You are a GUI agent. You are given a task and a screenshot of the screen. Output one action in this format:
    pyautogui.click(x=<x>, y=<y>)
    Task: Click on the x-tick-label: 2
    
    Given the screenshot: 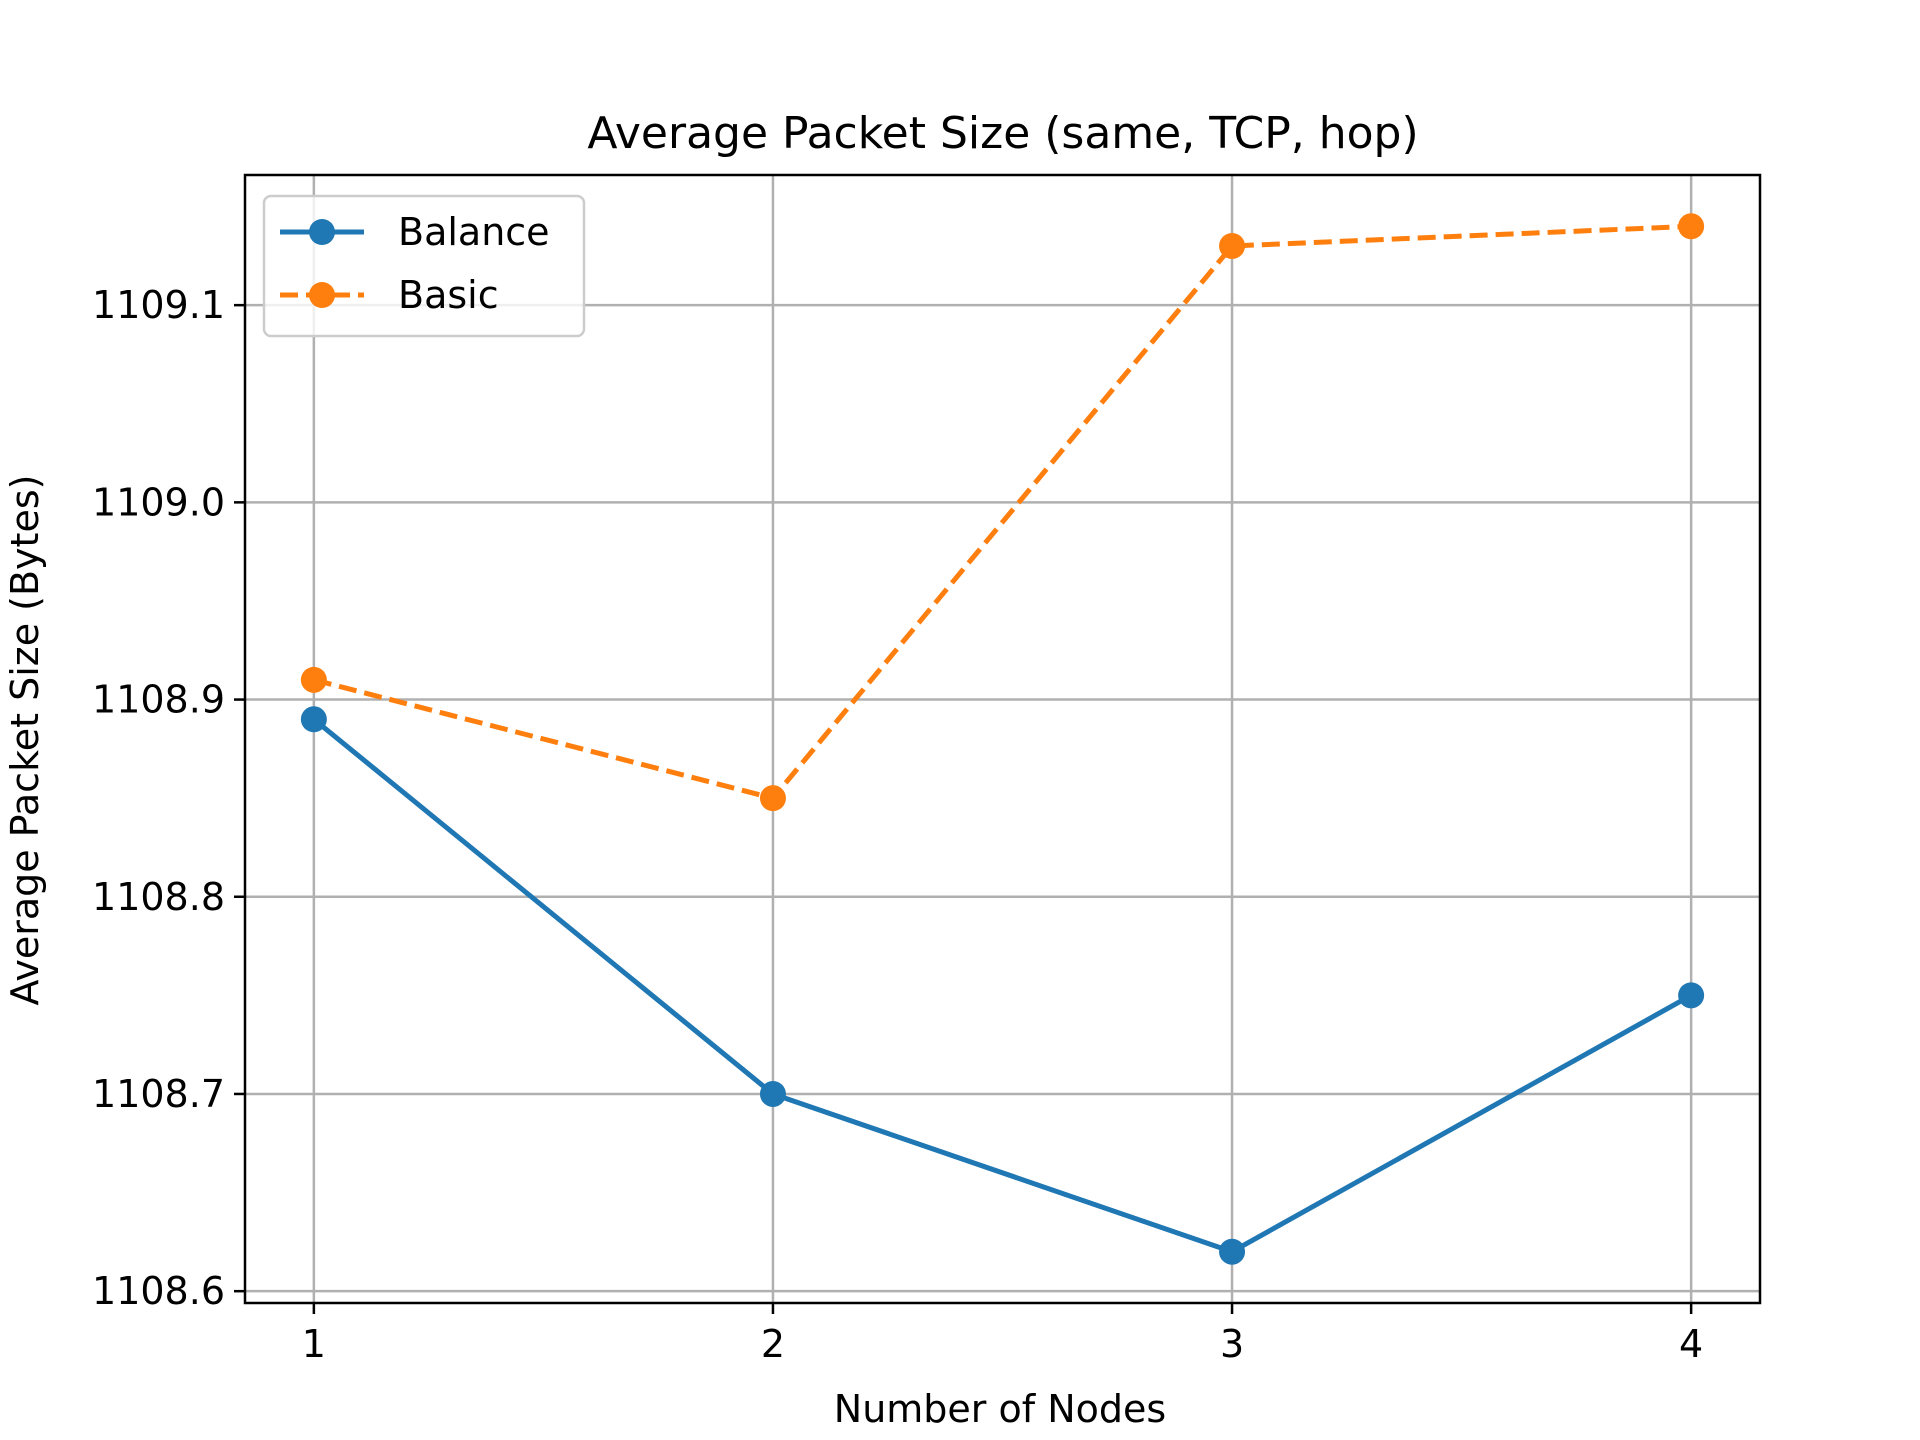 What is the action you would take?
    pyautogui.click(x=773, y=1344)
    